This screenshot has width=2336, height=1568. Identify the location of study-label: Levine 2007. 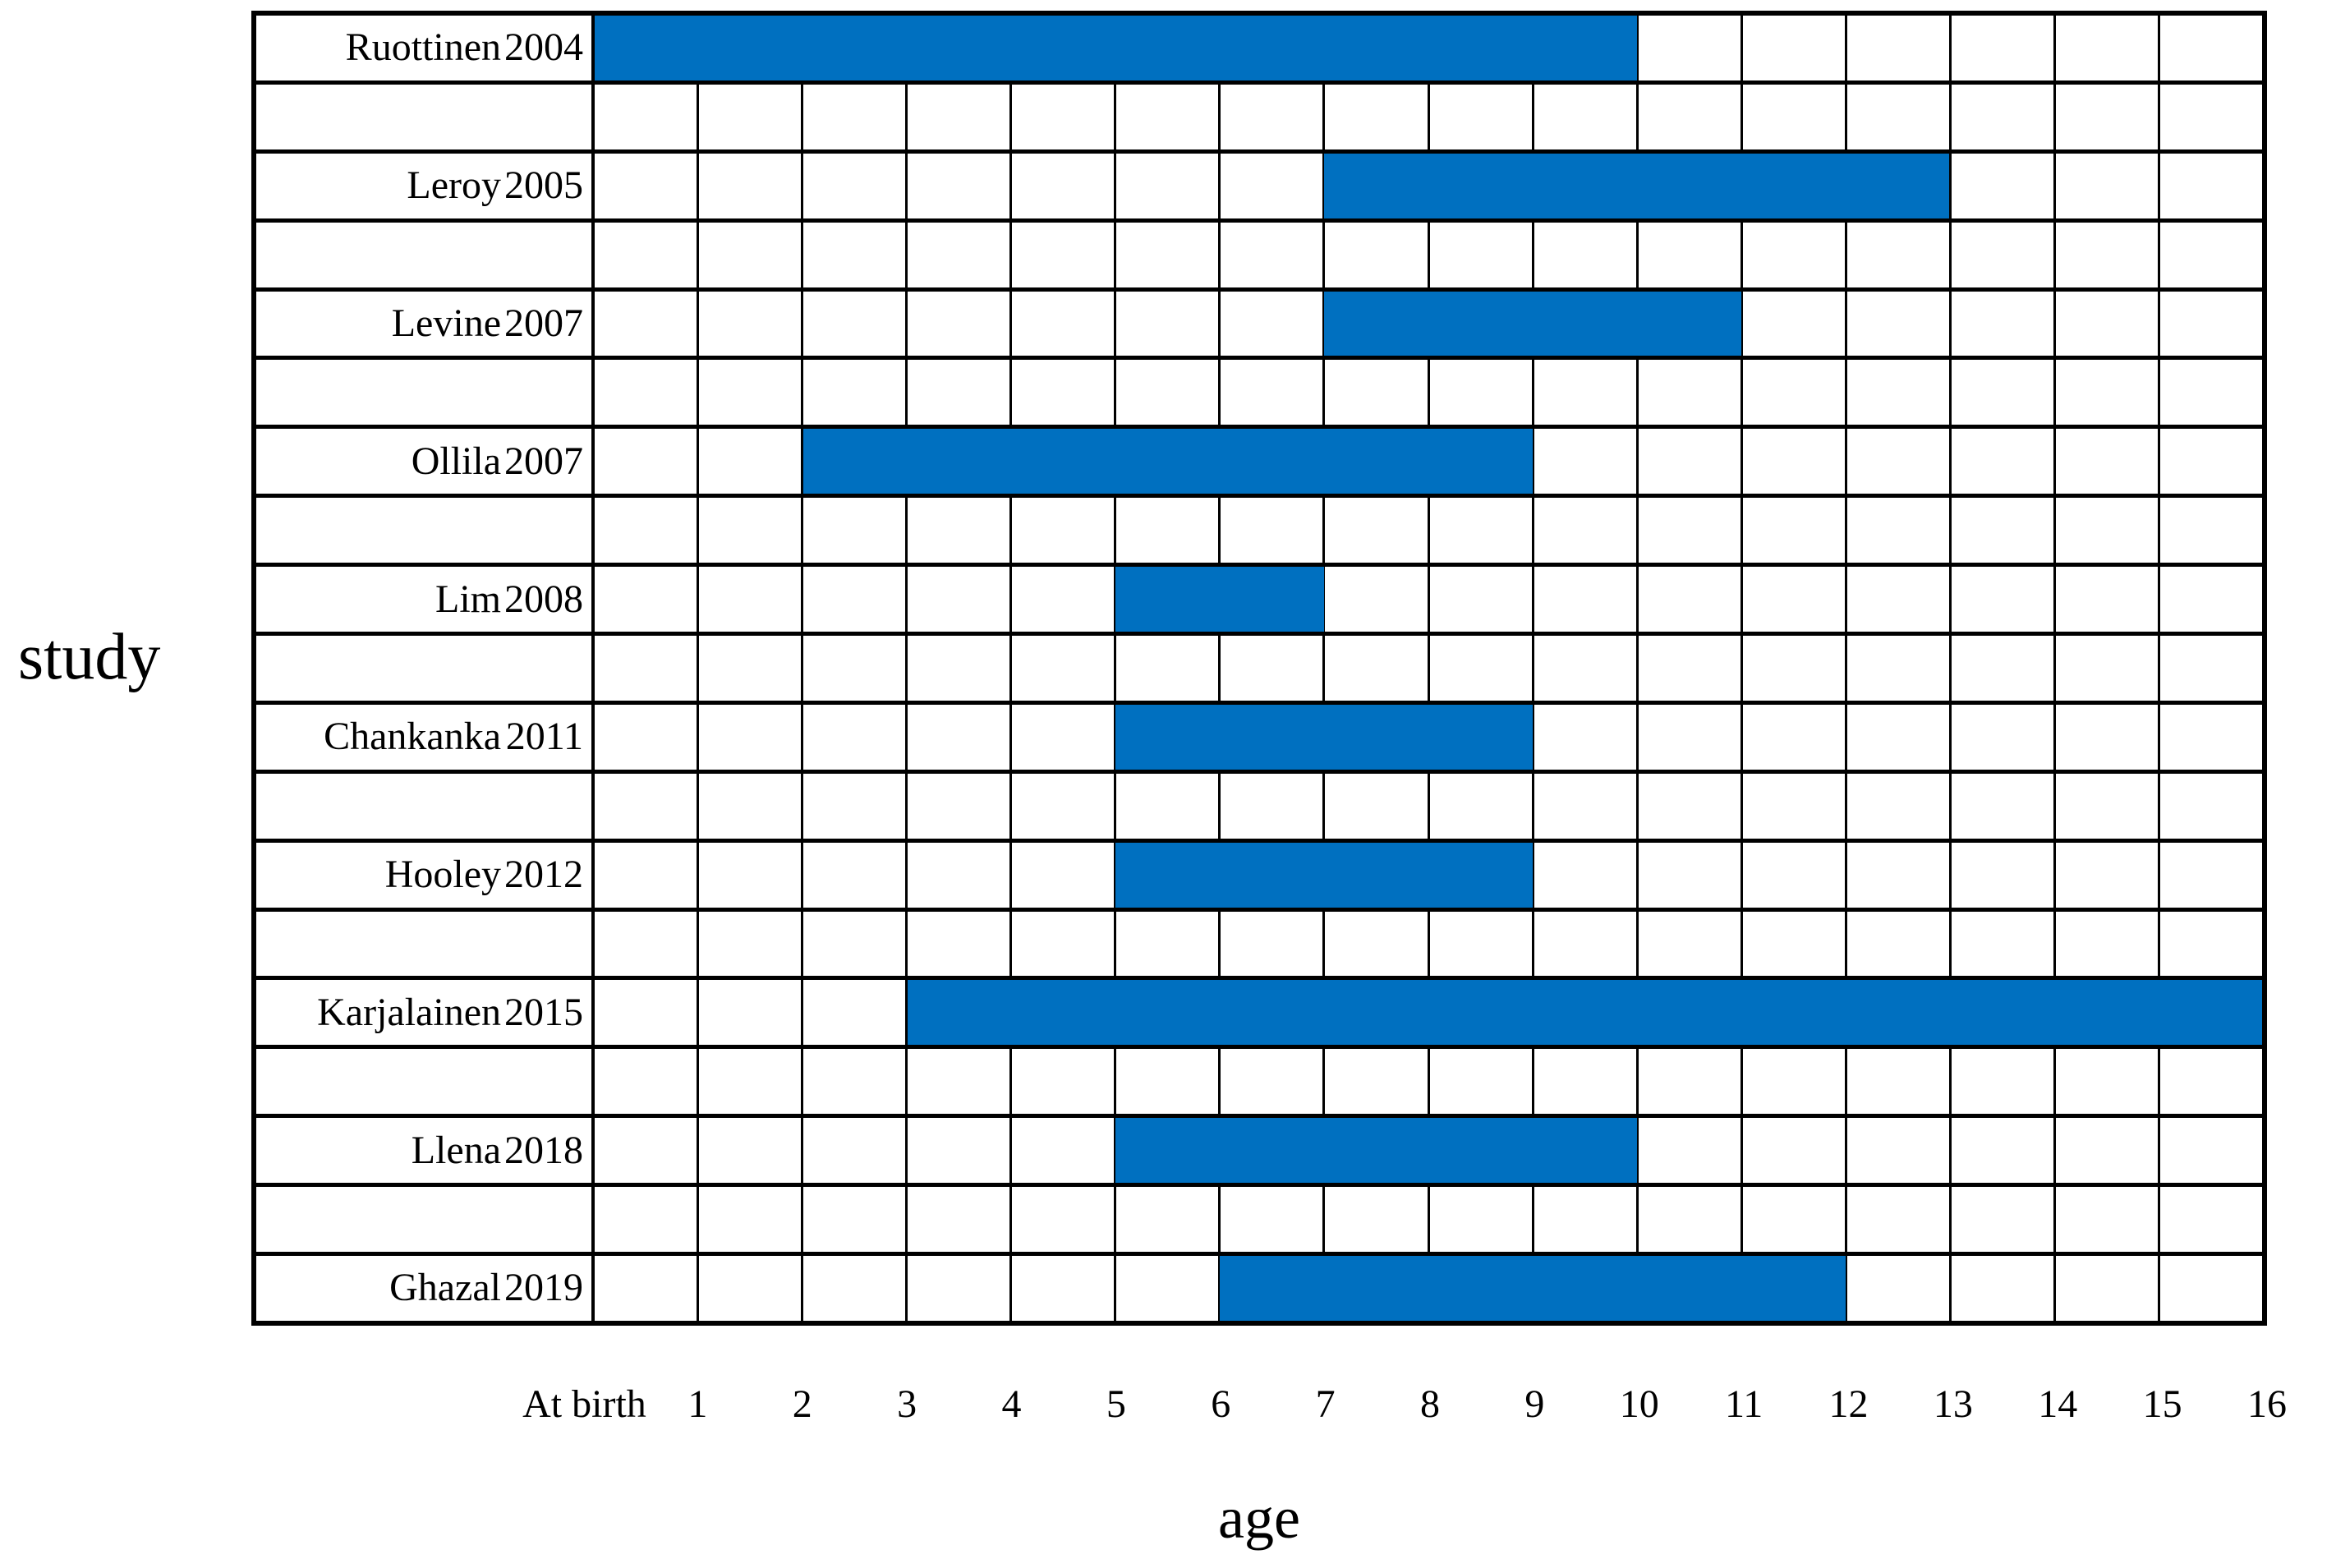
(425, 324).